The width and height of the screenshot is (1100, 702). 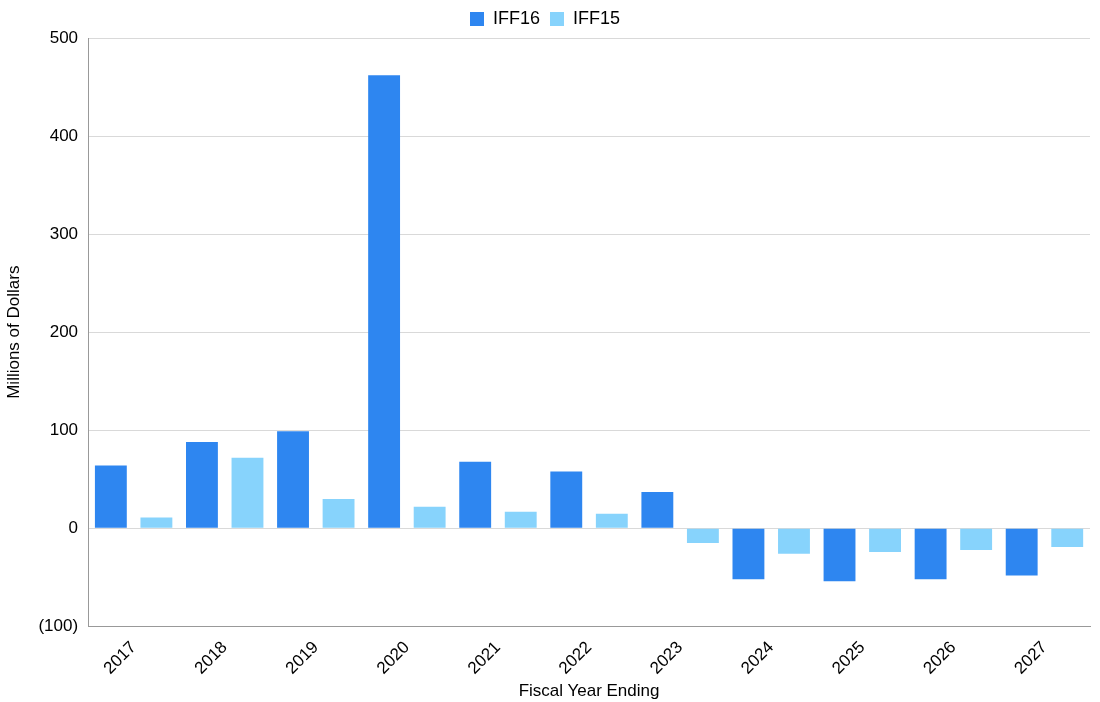 I want to click on legend-label: IFF16, so click(x=516, y=17).